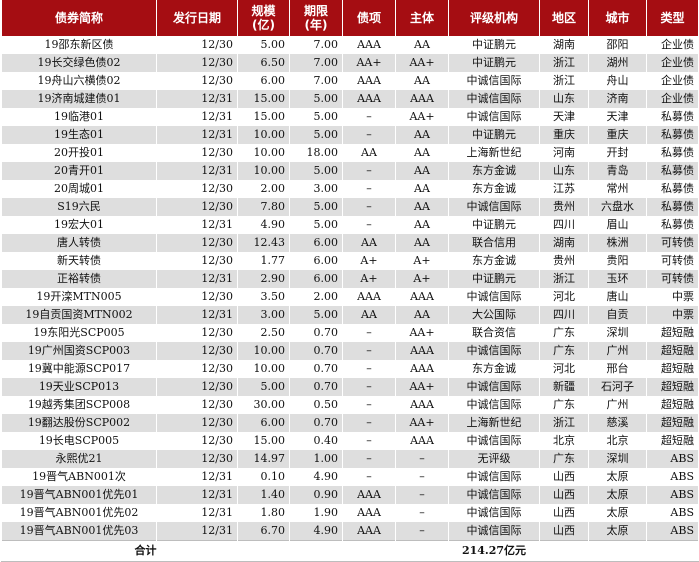  I want to click on header-size: 规模 (亿), so click(263, 18).